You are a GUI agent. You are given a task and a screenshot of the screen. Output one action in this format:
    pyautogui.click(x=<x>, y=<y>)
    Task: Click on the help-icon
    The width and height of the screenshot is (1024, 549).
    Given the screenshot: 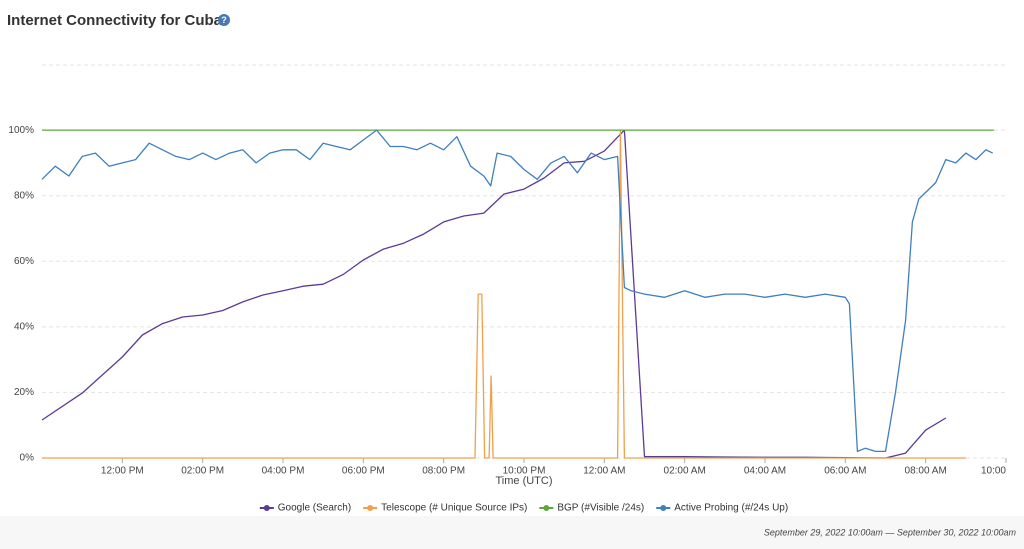 What is the action you would take?
    pyautogui.click(x=224, y=20)
    